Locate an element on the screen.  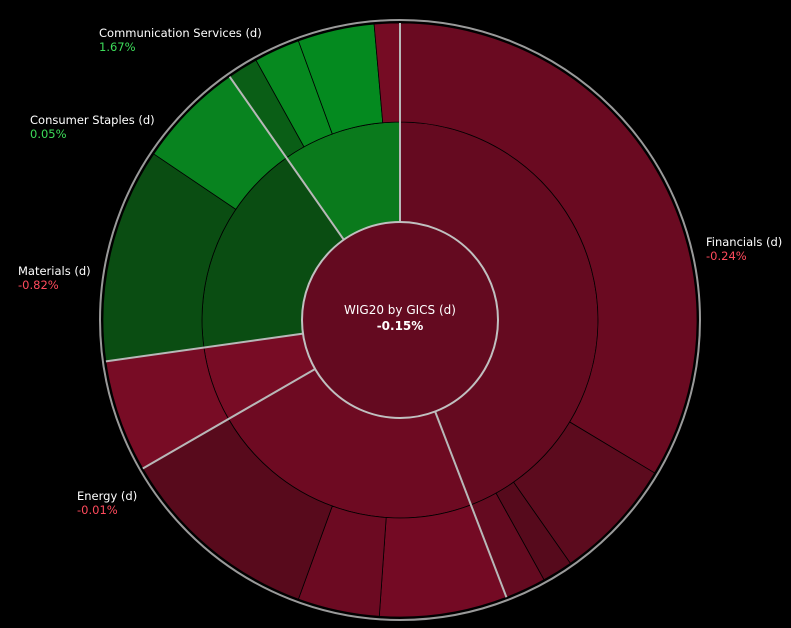
sector-name: Communication Services (d) is located at coordinates (180, 33).